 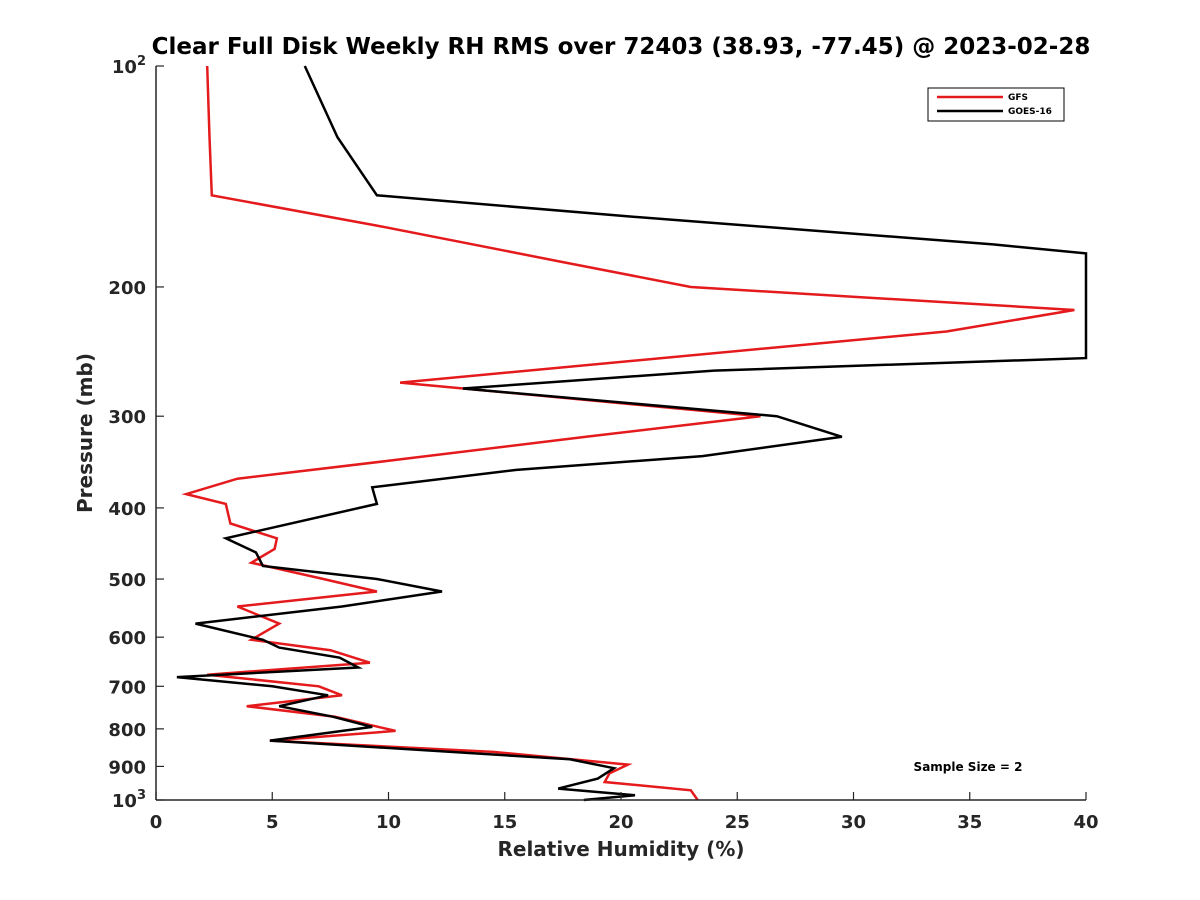 I want to click on legend-label-goes16: GOES-16, so click(x=1030, y=112).